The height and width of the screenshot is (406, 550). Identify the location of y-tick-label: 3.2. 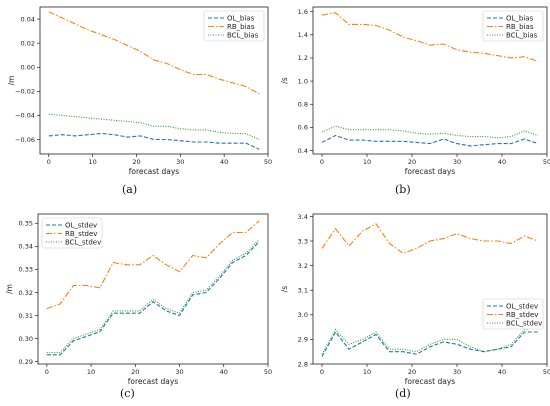
(303, 266).